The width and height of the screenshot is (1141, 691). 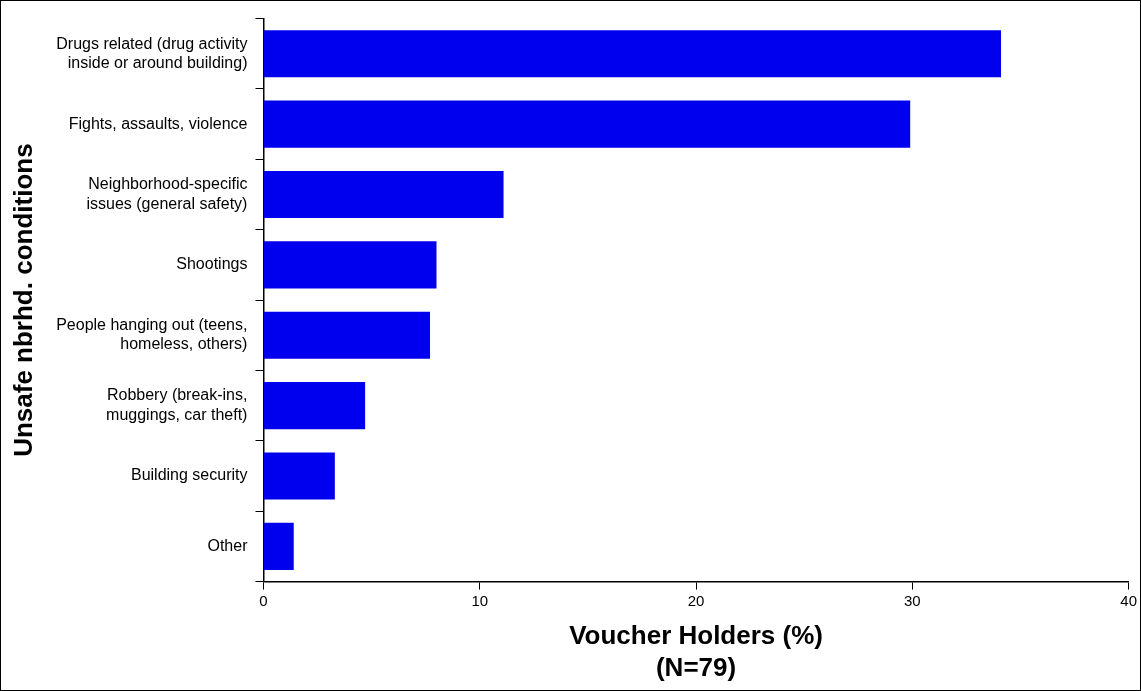 I want to click on y-tick-label: Robbery (break-ins, muggings, car theft), so click(x=177, y=404).